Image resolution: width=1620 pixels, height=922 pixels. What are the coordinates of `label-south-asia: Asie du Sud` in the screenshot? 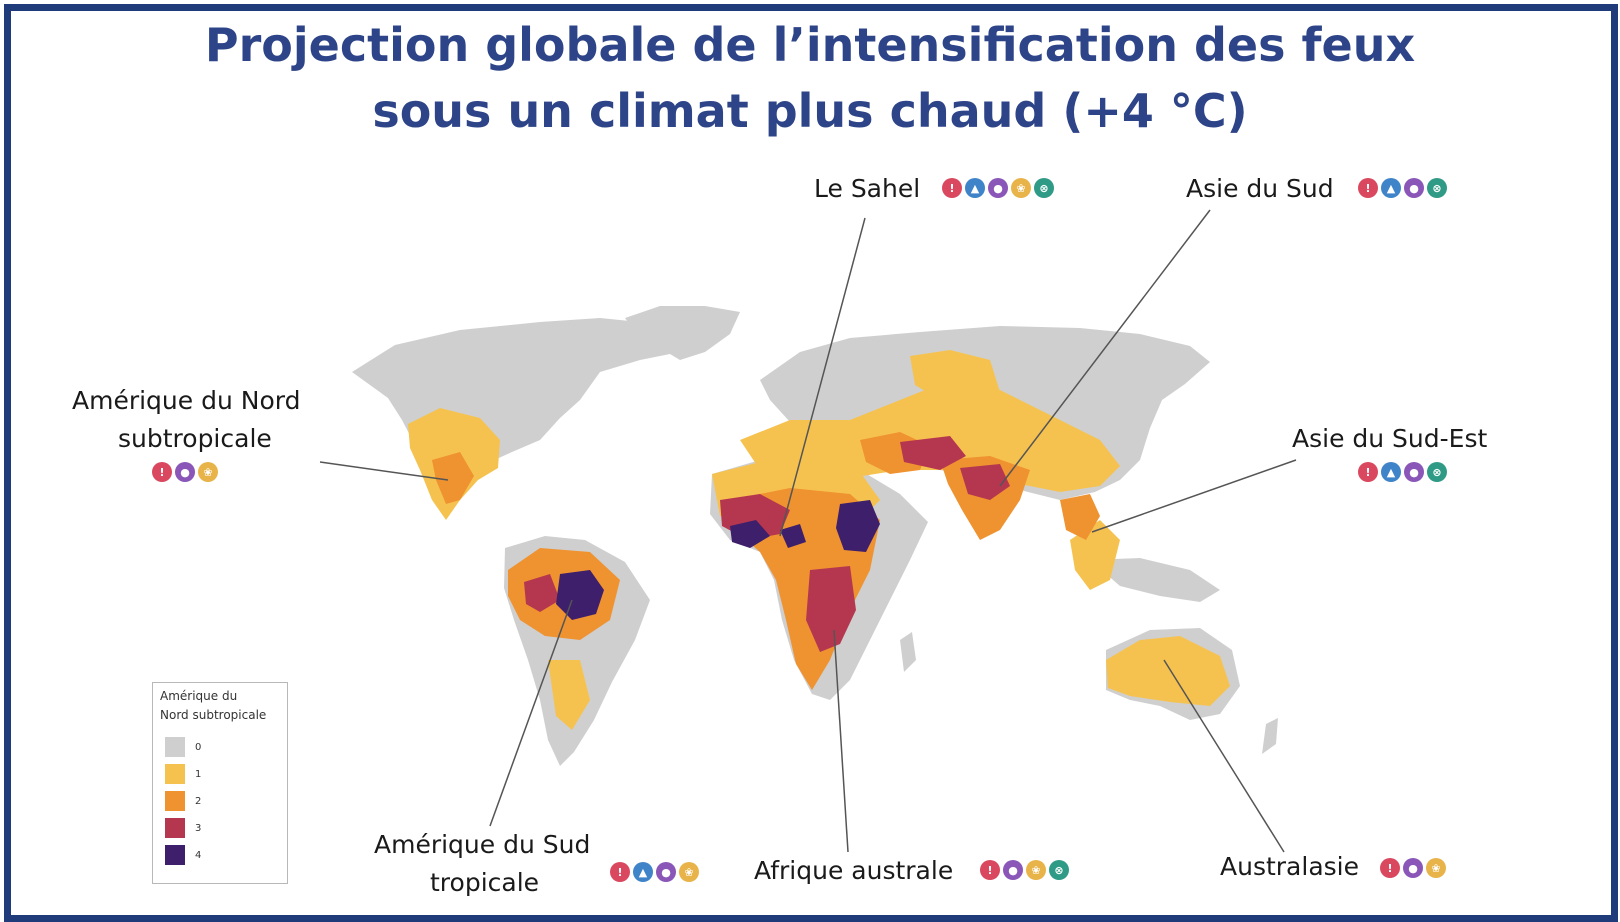 It's located at (1260, 188).